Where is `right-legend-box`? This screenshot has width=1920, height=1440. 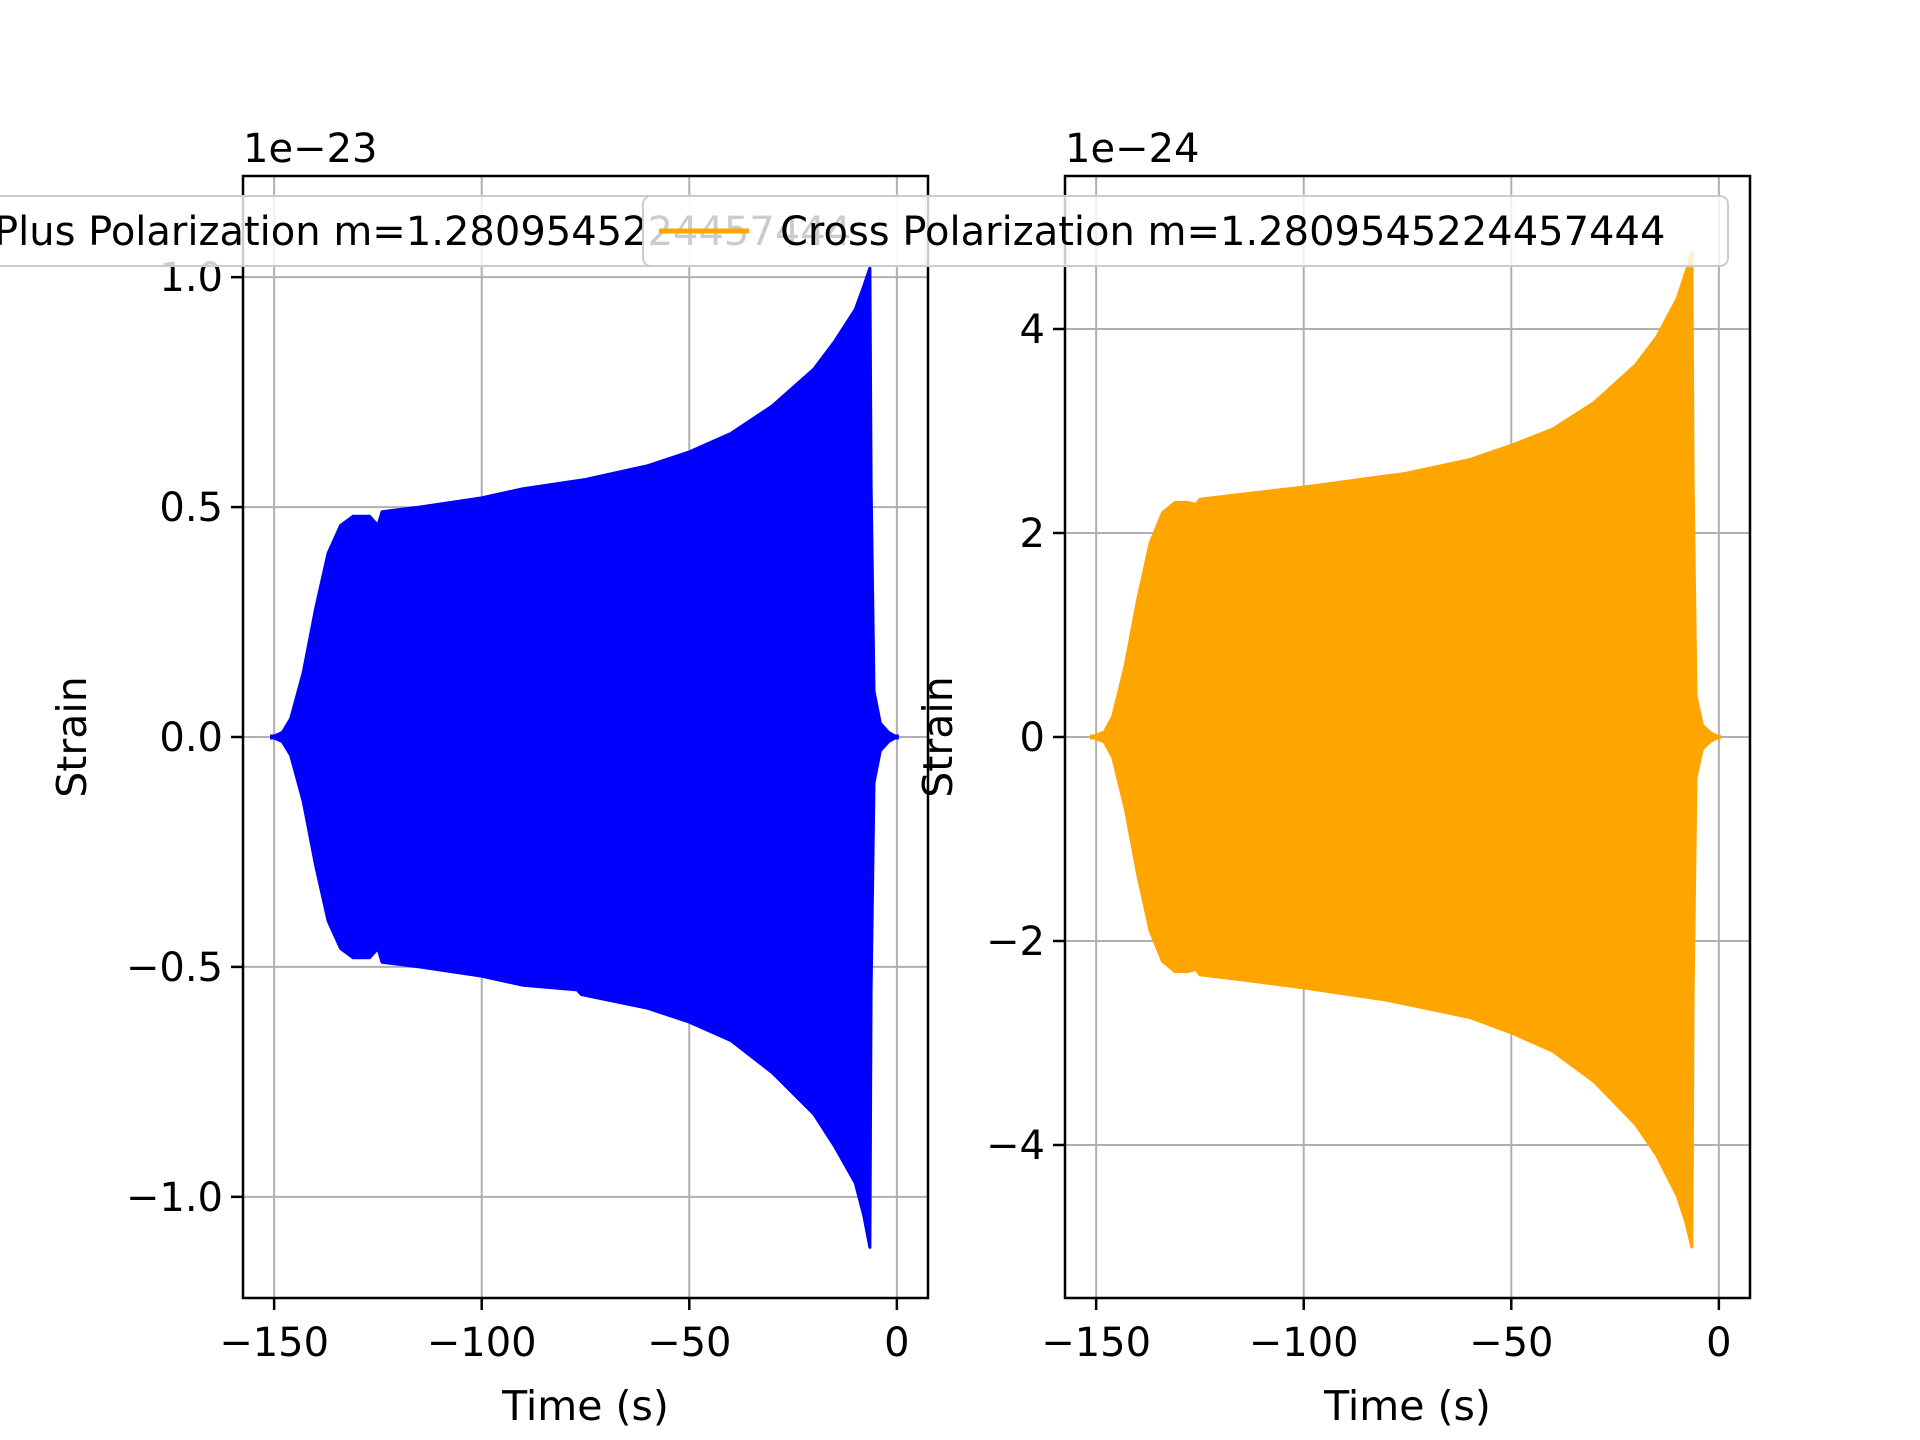
right-legend-box is located at coordinates (1185, 231).